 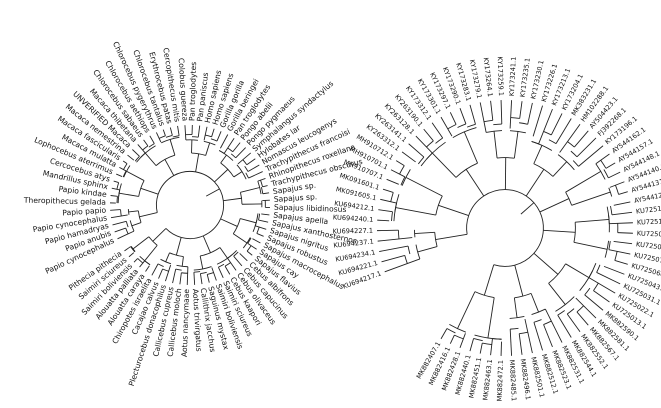 I want to click on tip-label: KU694227.1, so click(x=353, y=231).